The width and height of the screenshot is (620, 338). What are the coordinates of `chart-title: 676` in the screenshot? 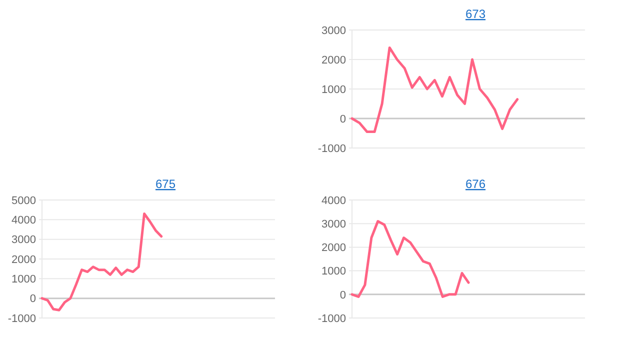 It's located at (475, 184).